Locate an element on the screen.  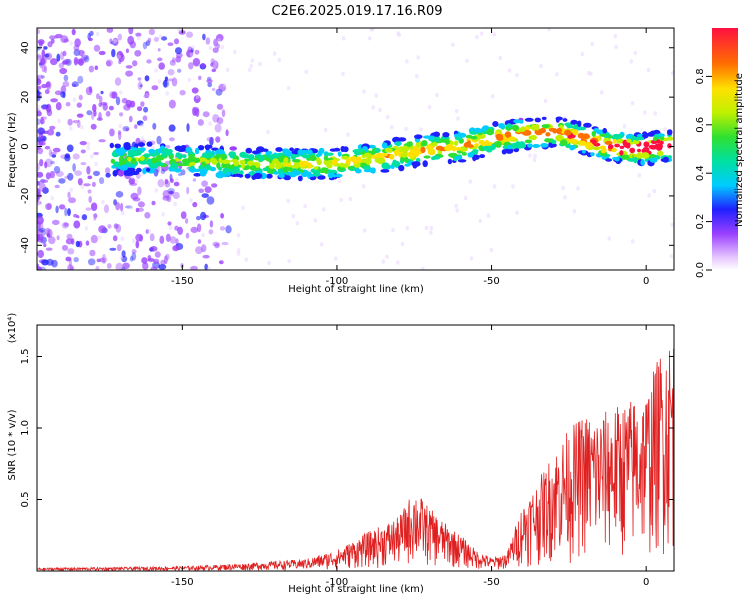
snr-x-tick-label: 0 is located at coordinates (646, 582).